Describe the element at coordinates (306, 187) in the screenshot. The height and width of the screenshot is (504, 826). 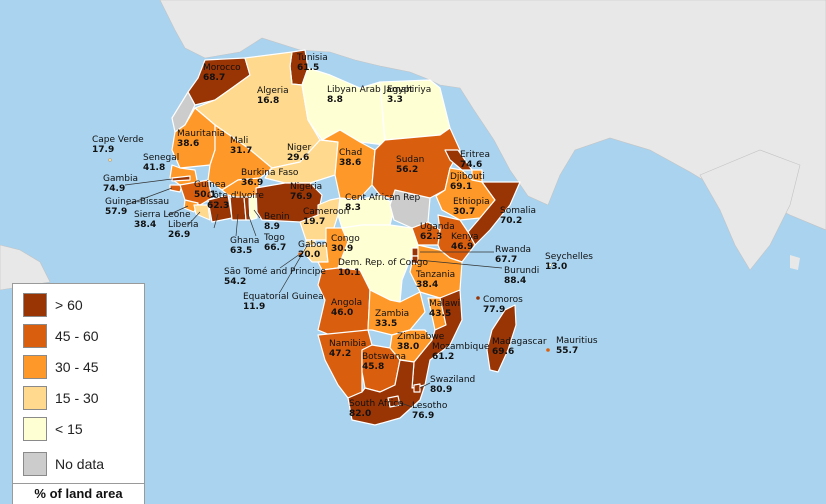
I see `country-name: Nigeria` at that location.